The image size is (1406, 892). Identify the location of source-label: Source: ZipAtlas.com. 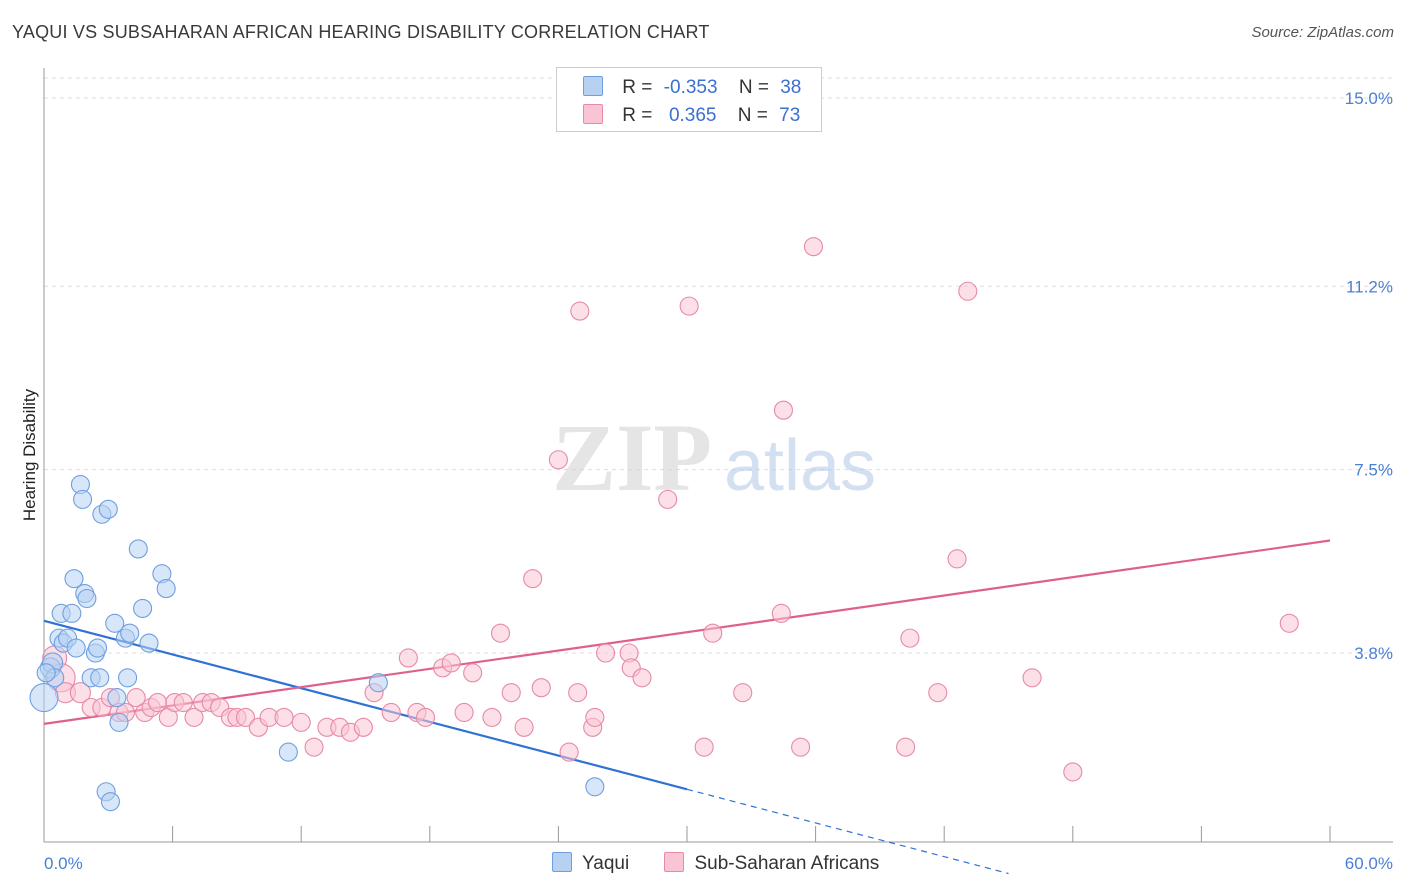
(1322, 32).